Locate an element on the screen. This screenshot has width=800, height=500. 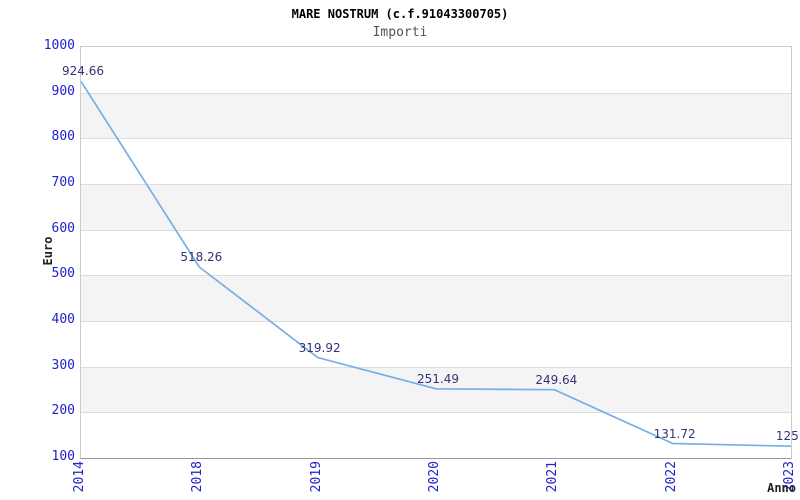
y-tick-label: 1000 is located at coordinates (59, 45).